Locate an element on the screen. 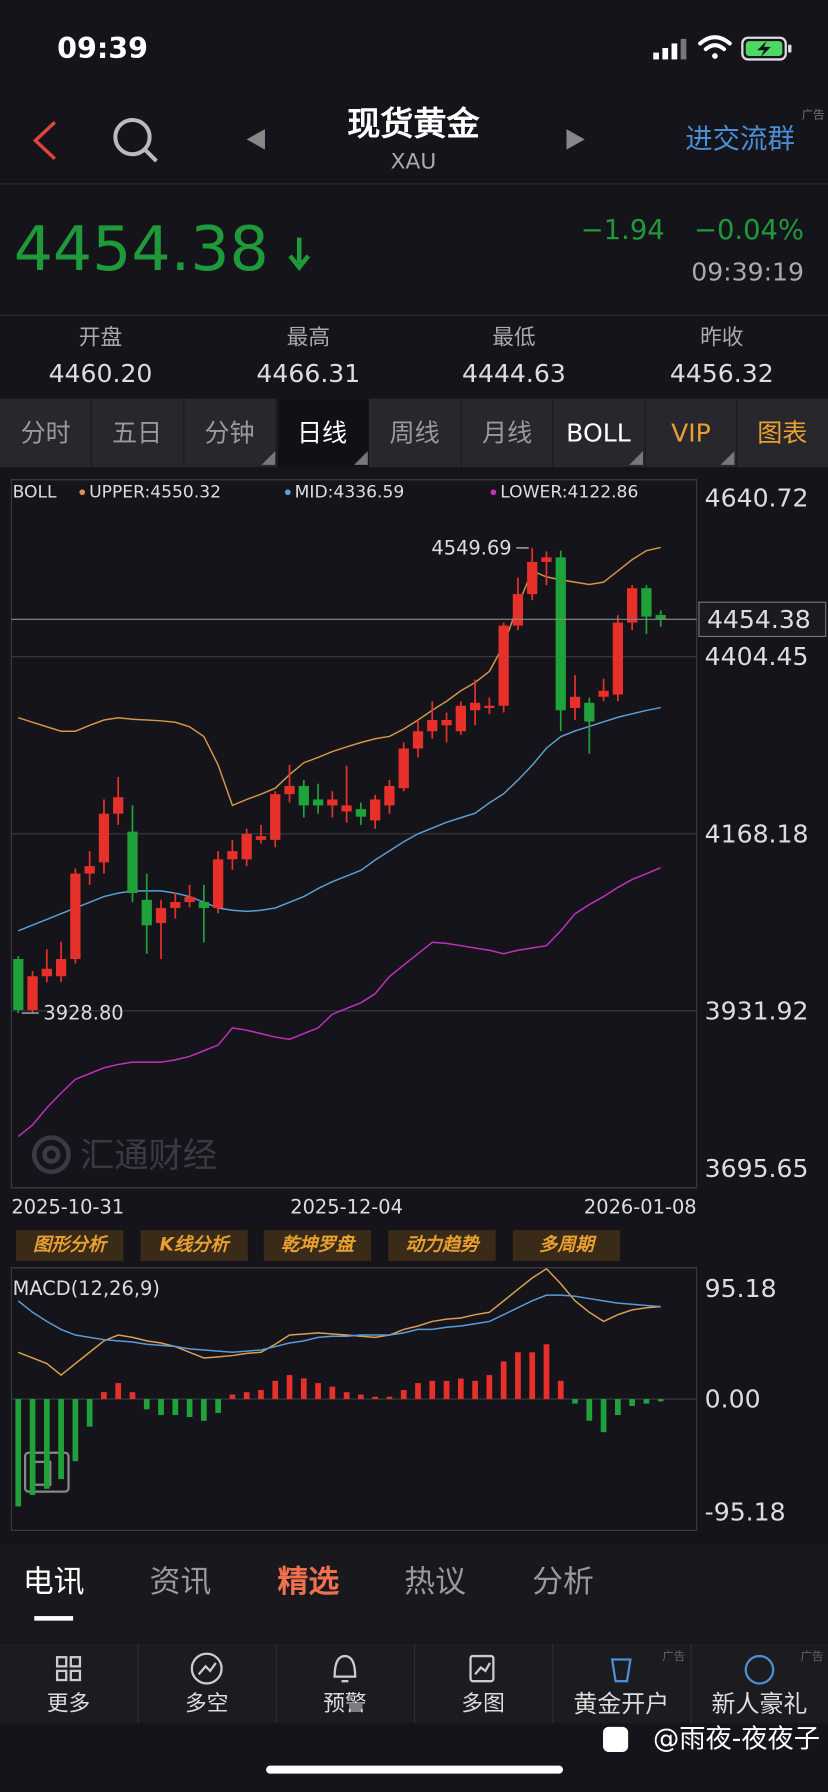 The image size is (828, 1792). search-button is located at coordinates (135, 140).